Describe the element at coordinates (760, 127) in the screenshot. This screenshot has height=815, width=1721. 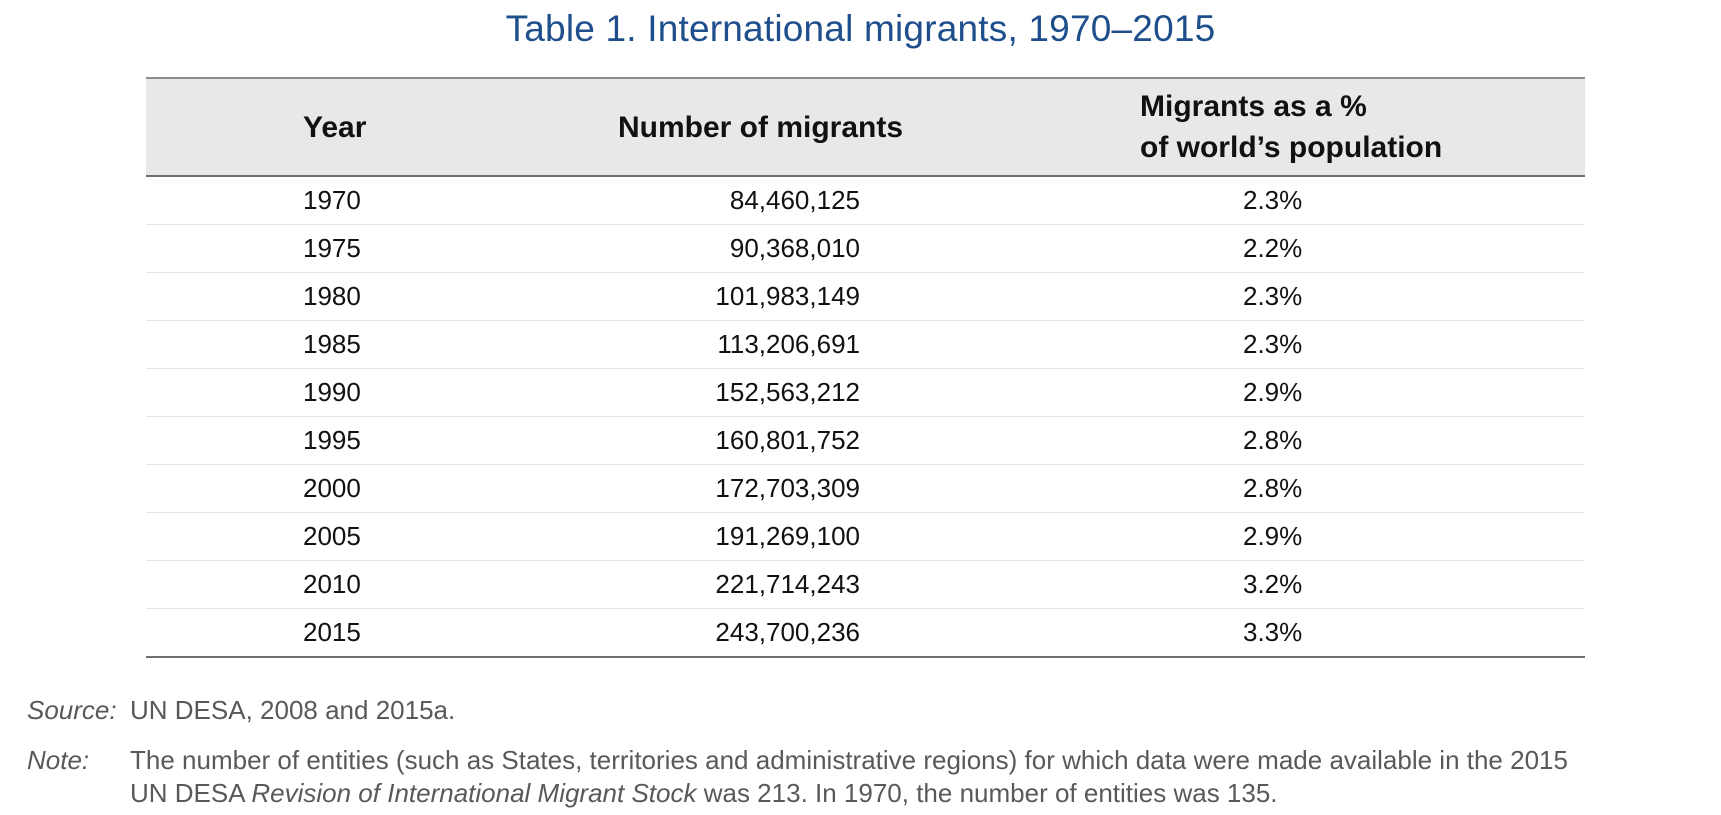
I see `header-number-of-migrants: Number of migrants` at that location.